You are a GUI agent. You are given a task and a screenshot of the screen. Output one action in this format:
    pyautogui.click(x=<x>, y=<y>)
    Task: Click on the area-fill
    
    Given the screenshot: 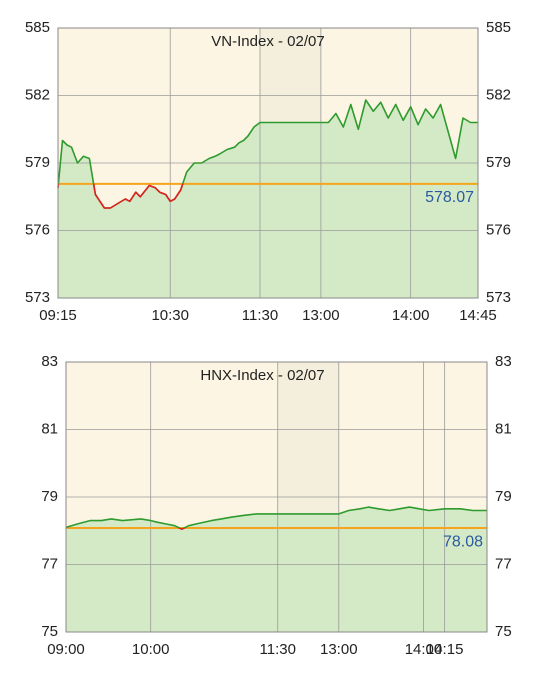 What is the action you would take?
    pyautogui.click(x=276, y=569)
    